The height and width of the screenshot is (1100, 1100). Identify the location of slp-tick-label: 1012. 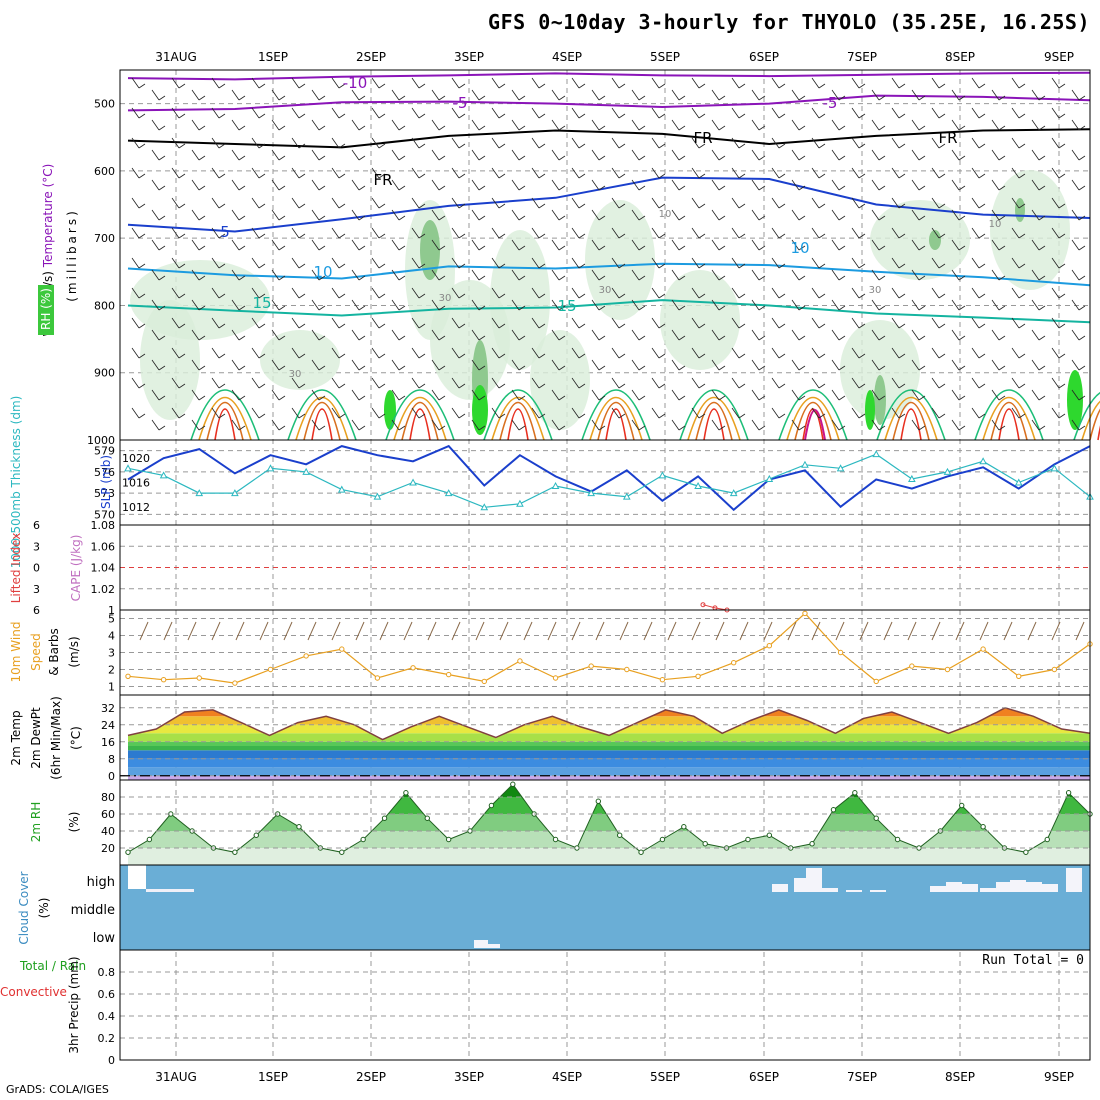
(136, 507).